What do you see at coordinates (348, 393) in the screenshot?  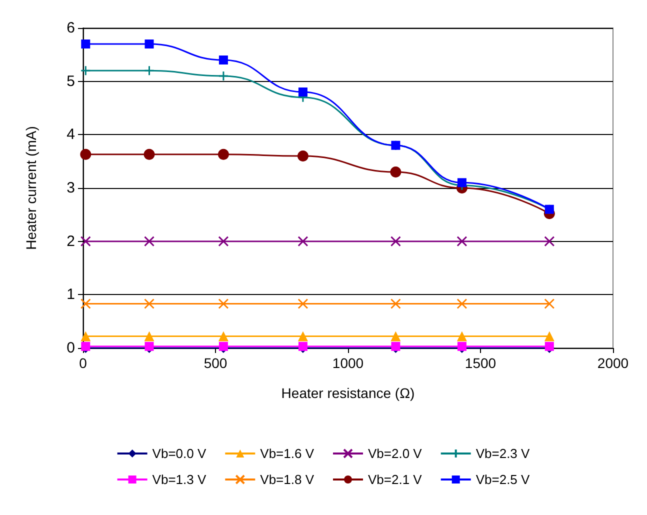 I see `x-axis-title: Heater resistance (Ω)` at bounding box center [348, 393].